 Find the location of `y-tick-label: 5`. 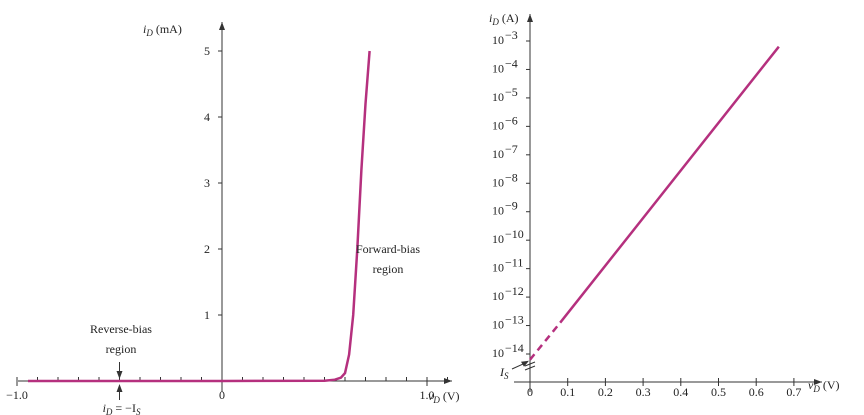

y-tick-label: 5 is located at coordinates (207, 51).